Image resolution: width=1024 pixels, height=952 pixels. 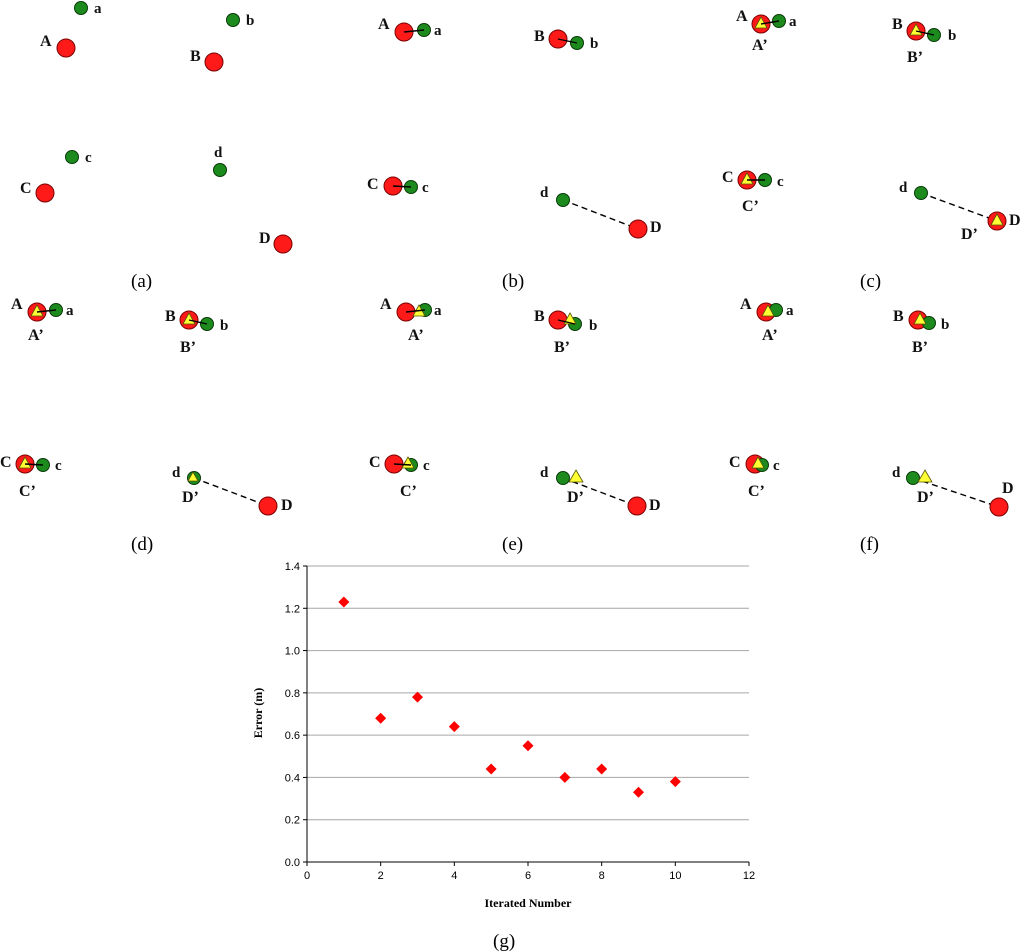 What do you see at coordinates (381, 876) in the screenshot?
I see `x-tick-label: 2` at bounding box center [381, 876].